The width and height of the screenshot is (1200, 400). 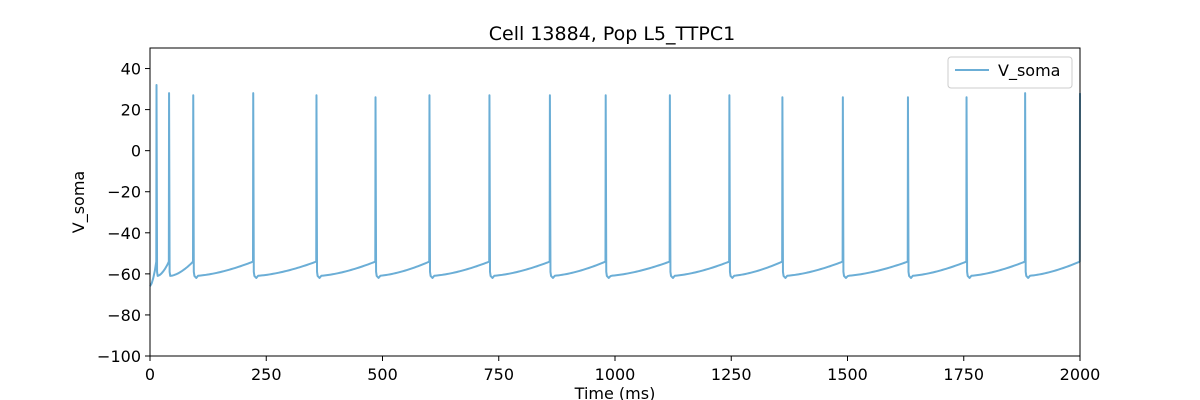 What do you see at coordinates (612, 34) in the screenshot?
I see `chart-title: Cell 13884, Pop L5_TTPC1` at bounding box center [612, 34].